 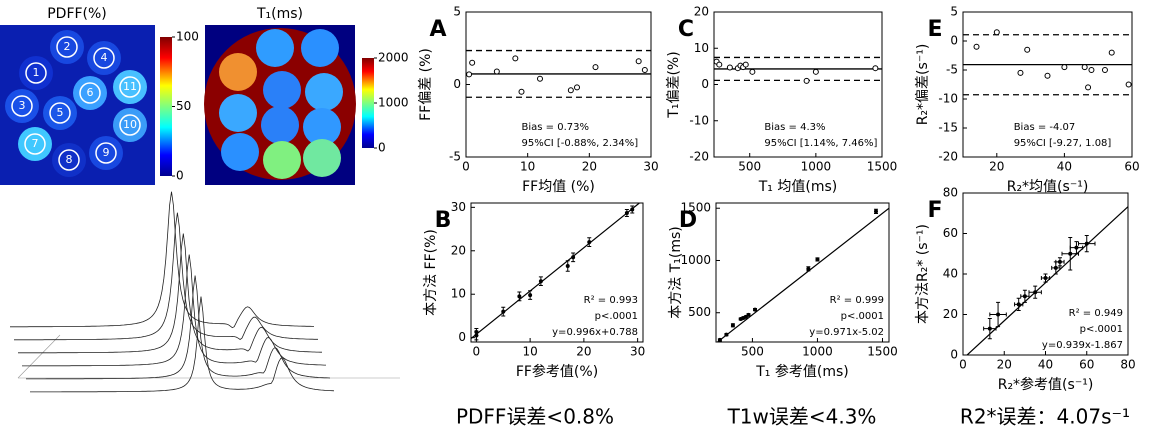 What do you see at coordinates (862, 316) in the screenshot?
I see `annotation: p<.0001` at bounding box center [862, 316].